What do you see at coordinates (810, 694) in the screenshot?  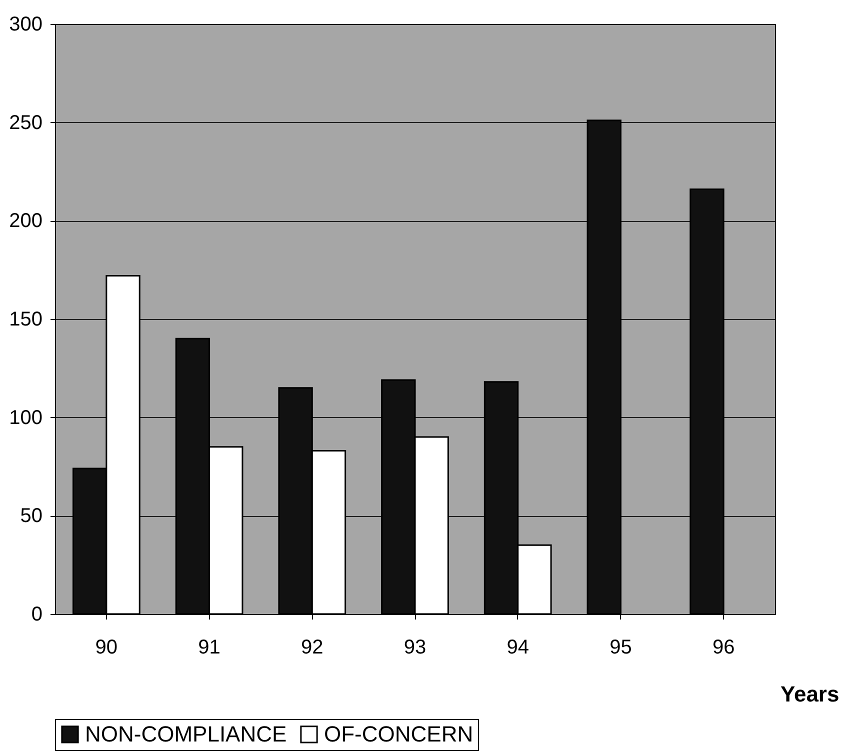 I see `x-axis-title: Years` at bounding box center [810, 694].